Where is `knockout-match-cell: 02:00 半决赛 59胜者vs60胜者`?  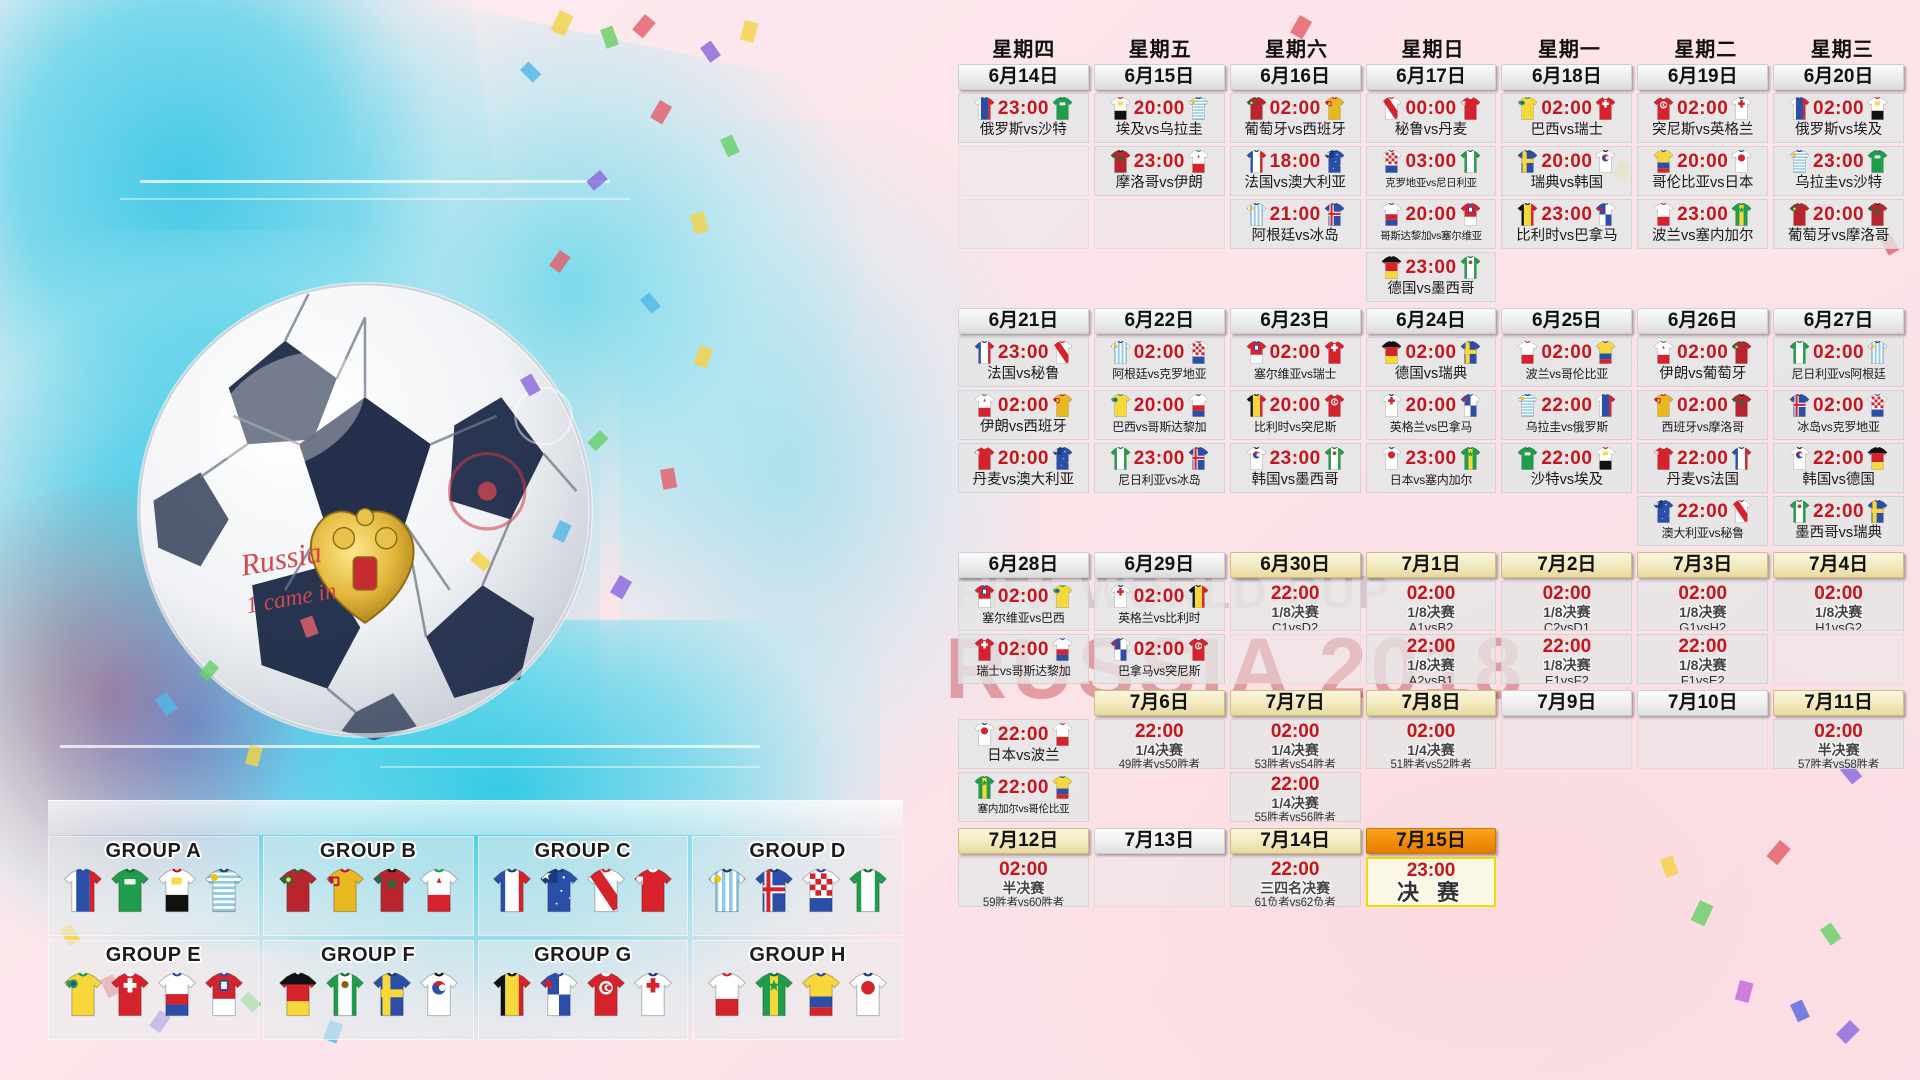 knockout-match-cell: 02:00 半决赛 59胜者vs60胜者 is located at coordinates (1023, 882).